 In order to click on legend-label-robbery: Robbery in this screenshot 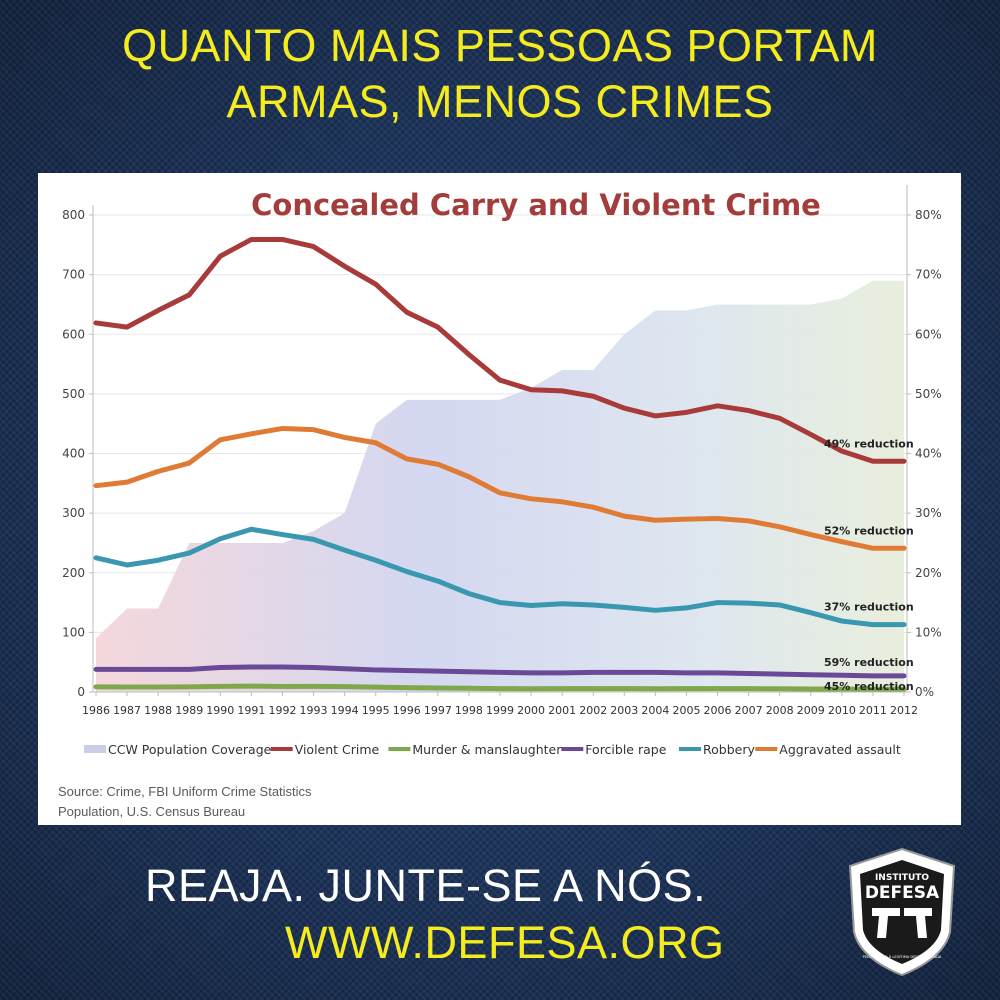, I will do `click(729, 749)`.